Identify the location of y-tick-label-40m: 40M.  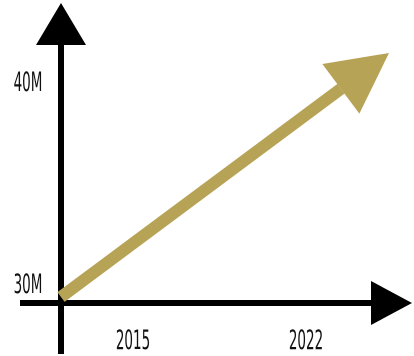
(28, 83).